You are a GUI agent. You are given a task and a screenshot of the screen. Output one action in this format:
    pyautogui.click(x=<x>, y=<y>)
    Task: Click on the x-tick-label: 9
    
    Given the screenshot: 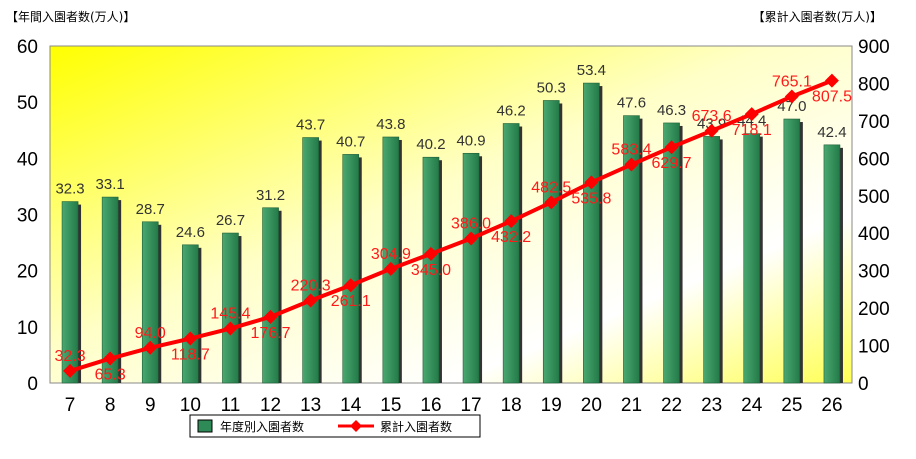 What is the action you would take?
    pyautogui.click(x=150, y=405)
    